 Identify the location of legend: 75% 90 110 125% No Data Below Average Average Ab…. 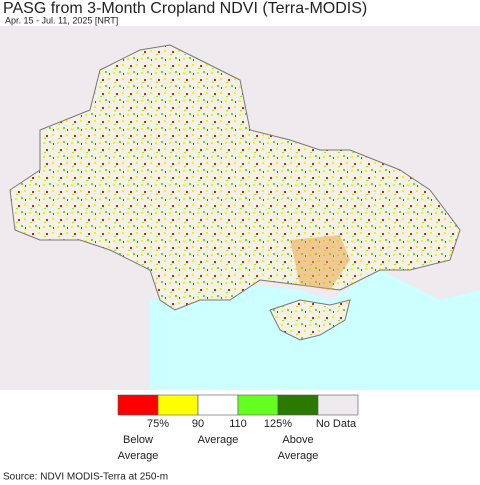
(238, 428).